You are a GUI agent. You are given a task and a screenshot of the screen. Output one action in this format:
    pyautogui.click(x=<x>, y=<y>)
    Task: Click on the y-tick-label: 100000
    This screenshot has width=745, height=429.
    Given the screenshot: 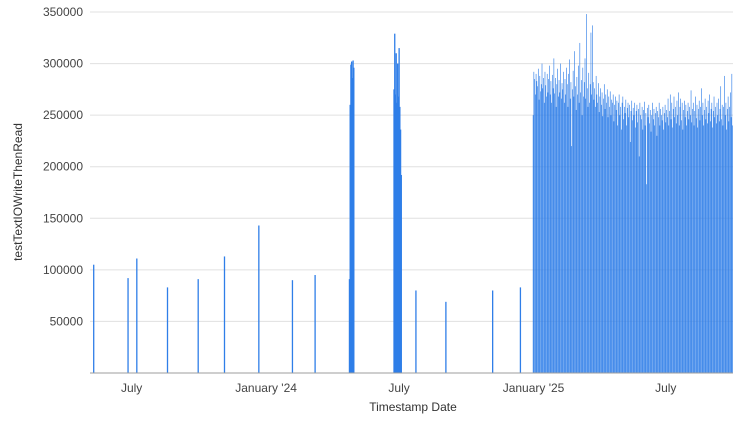 What is the action you would take?
    pyautogui.click(x=63, y=270)
    